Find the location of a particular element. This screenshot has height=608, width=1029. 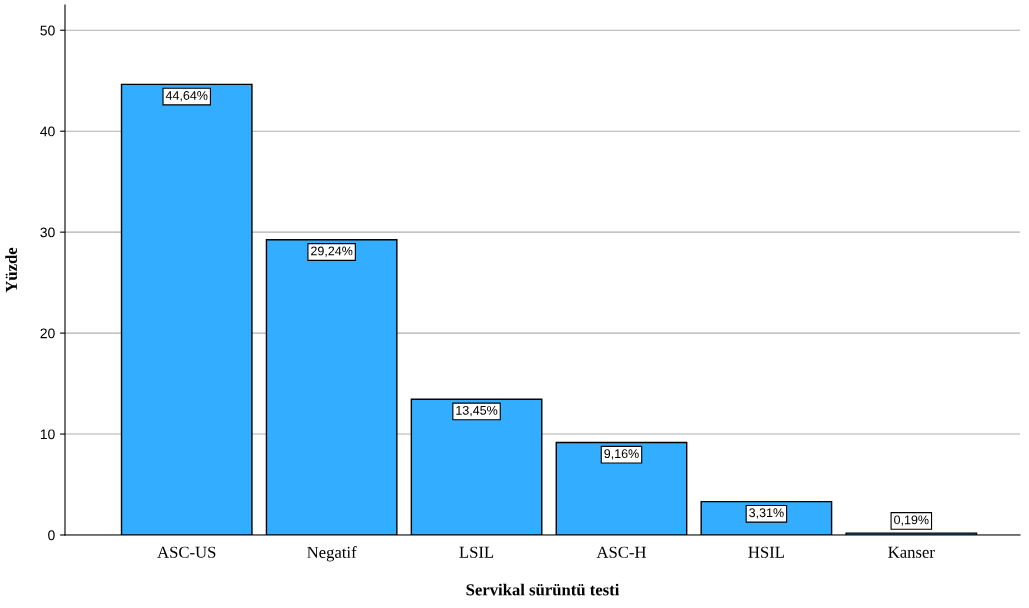

y-tick-label: 0 is located at coordinates (51, 535).